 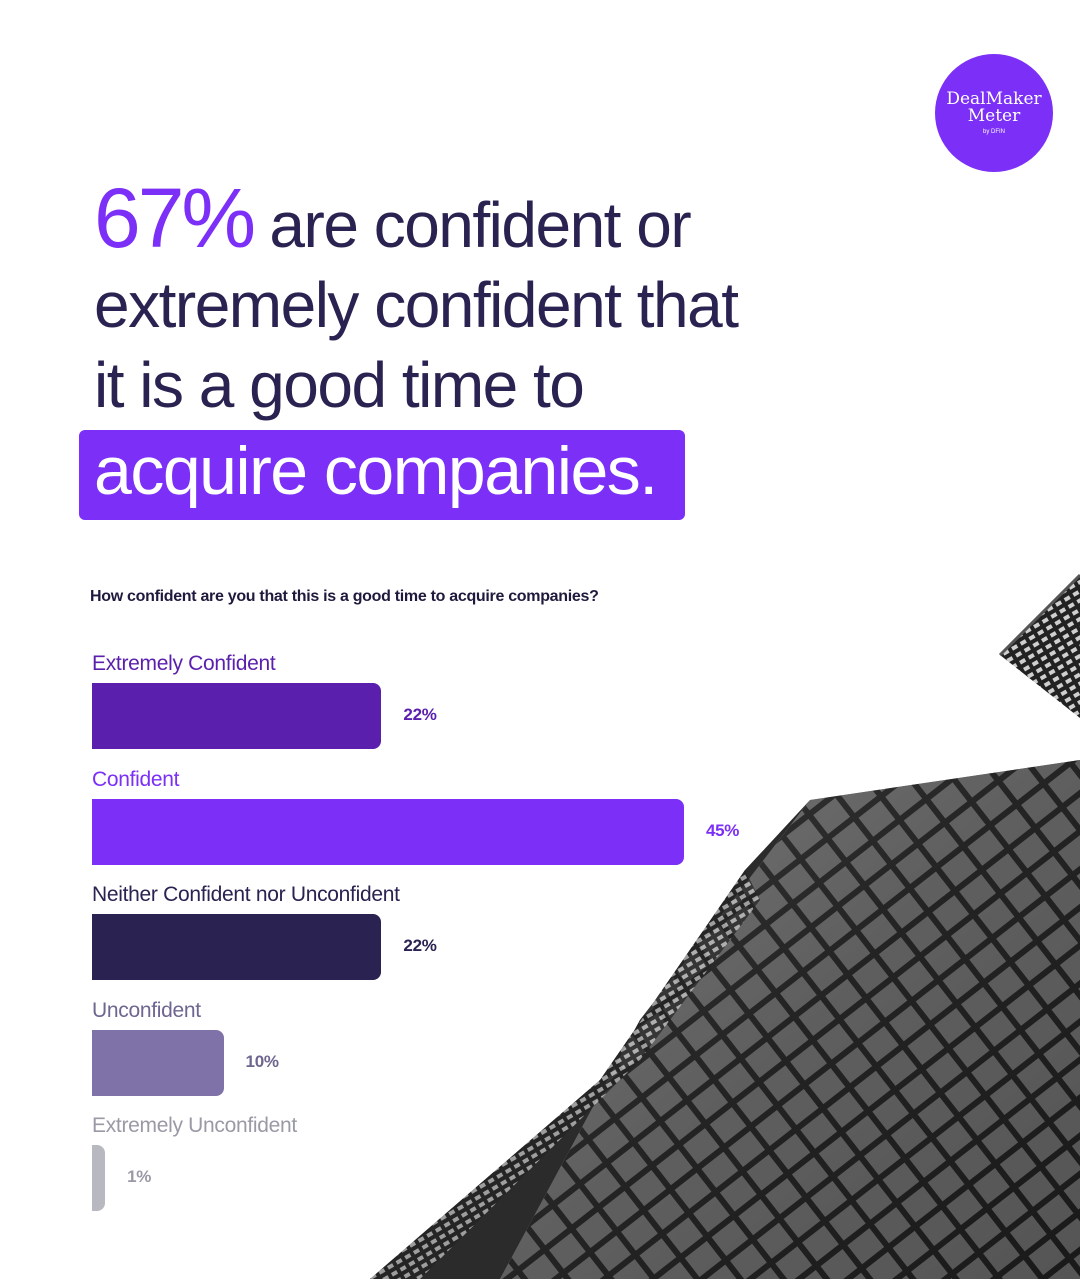 I want to click on headline-highlight-box, so click(x=382, y=475).